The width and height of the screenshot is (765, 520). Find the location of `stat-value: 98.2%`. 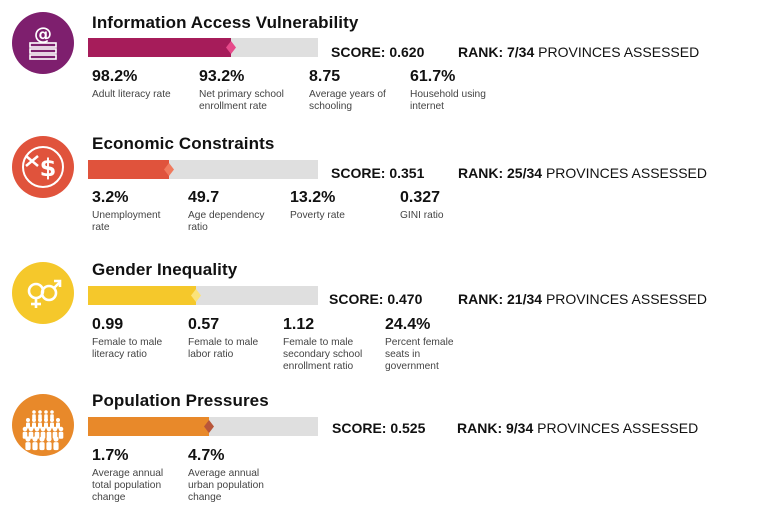

stat-value: 98.2% is located at coordinates (115, 76).